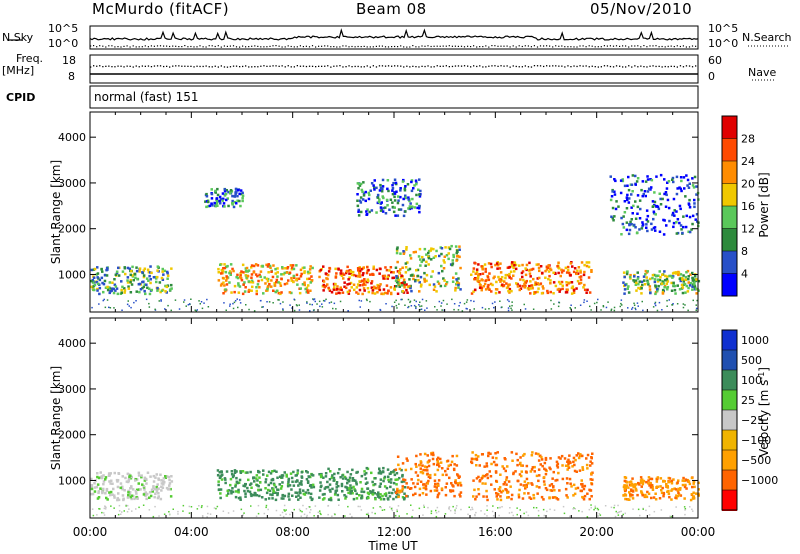 The width and height of the screenshot is (800, 554). Describe the element at coordinates (751, 360) in the screenshot. I see `colorbar-tick-label: 500` at that location.